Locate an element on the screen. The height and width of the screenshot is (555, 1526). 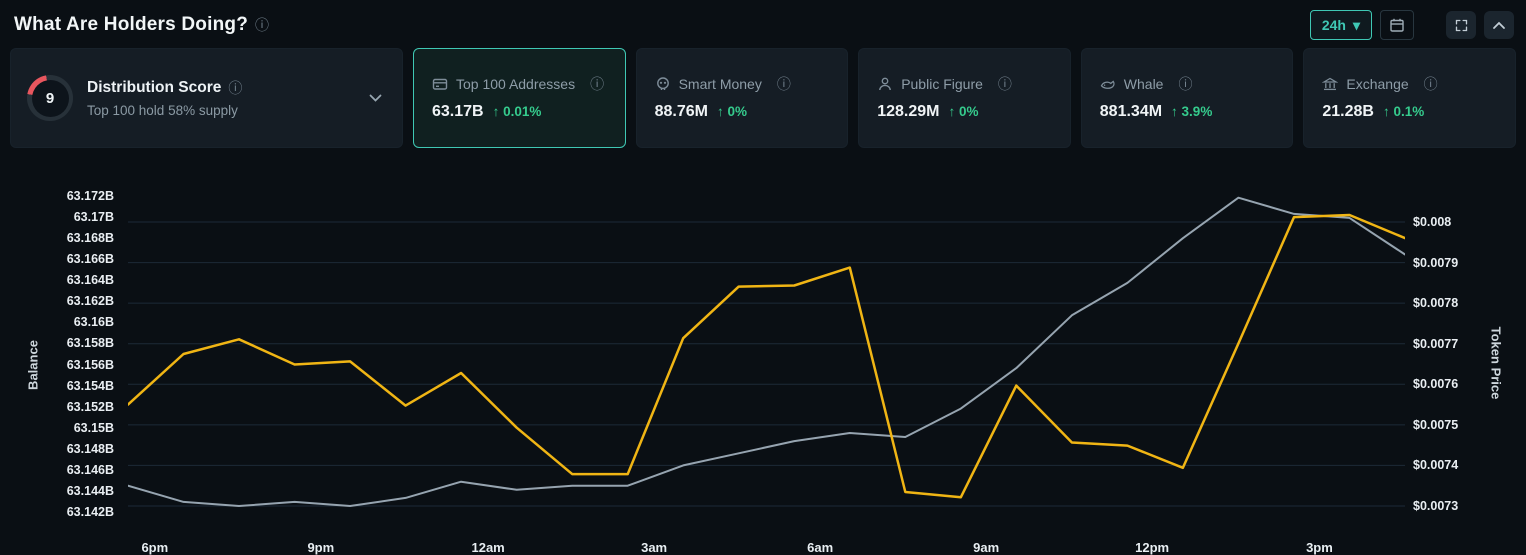
balance-tick-label: 63.148B is located at coordinates (90, 448).